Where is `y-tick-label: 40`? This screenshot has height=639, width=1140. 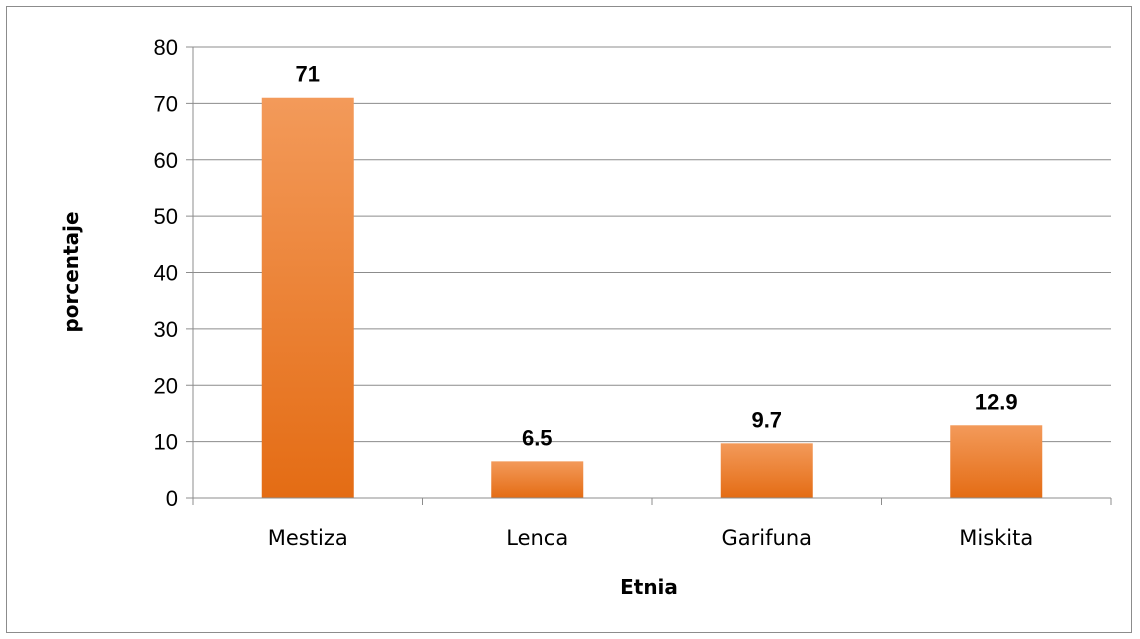
y-tick-label: 40 is located at coordinates (166, 273).